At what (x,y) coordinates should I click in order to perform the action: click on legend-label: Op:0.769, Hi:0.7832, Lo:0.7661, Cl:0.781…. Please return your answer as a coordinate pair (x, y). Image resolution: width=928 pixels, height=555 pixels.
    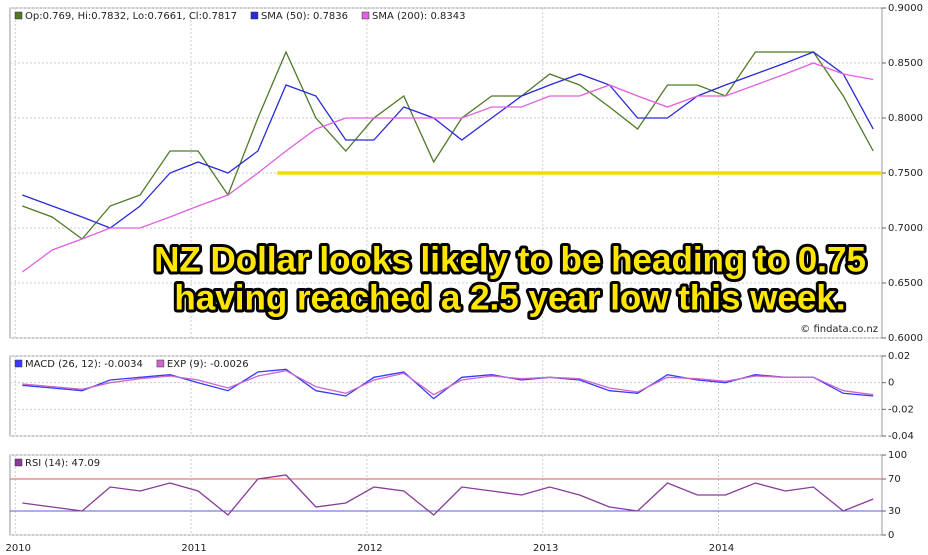
    Looking at the image, I should click on (131, 16).